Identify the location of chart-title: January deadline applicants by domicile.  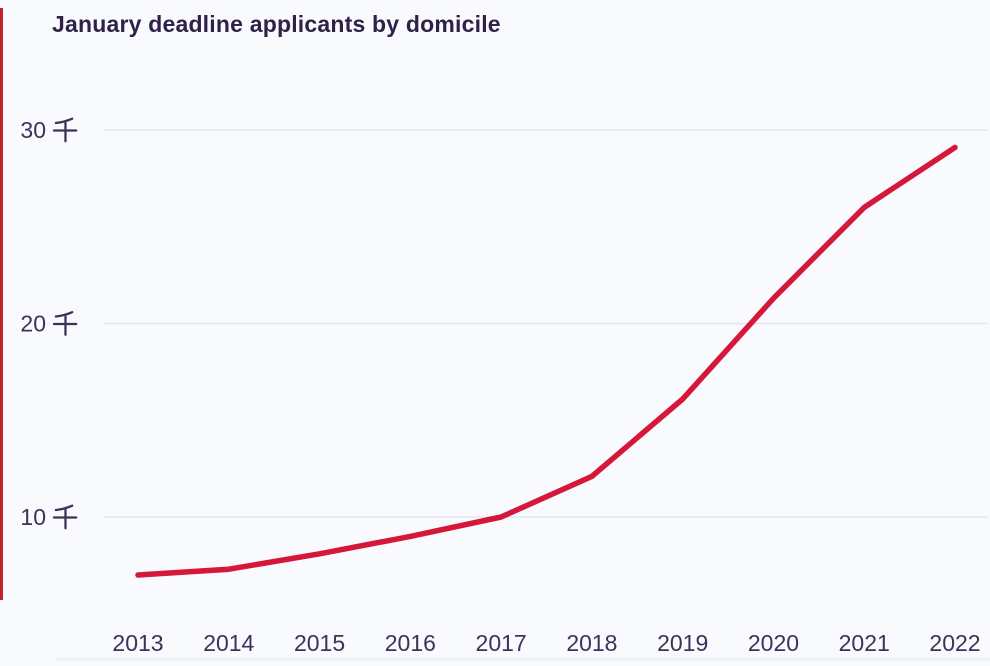
(276, 24).